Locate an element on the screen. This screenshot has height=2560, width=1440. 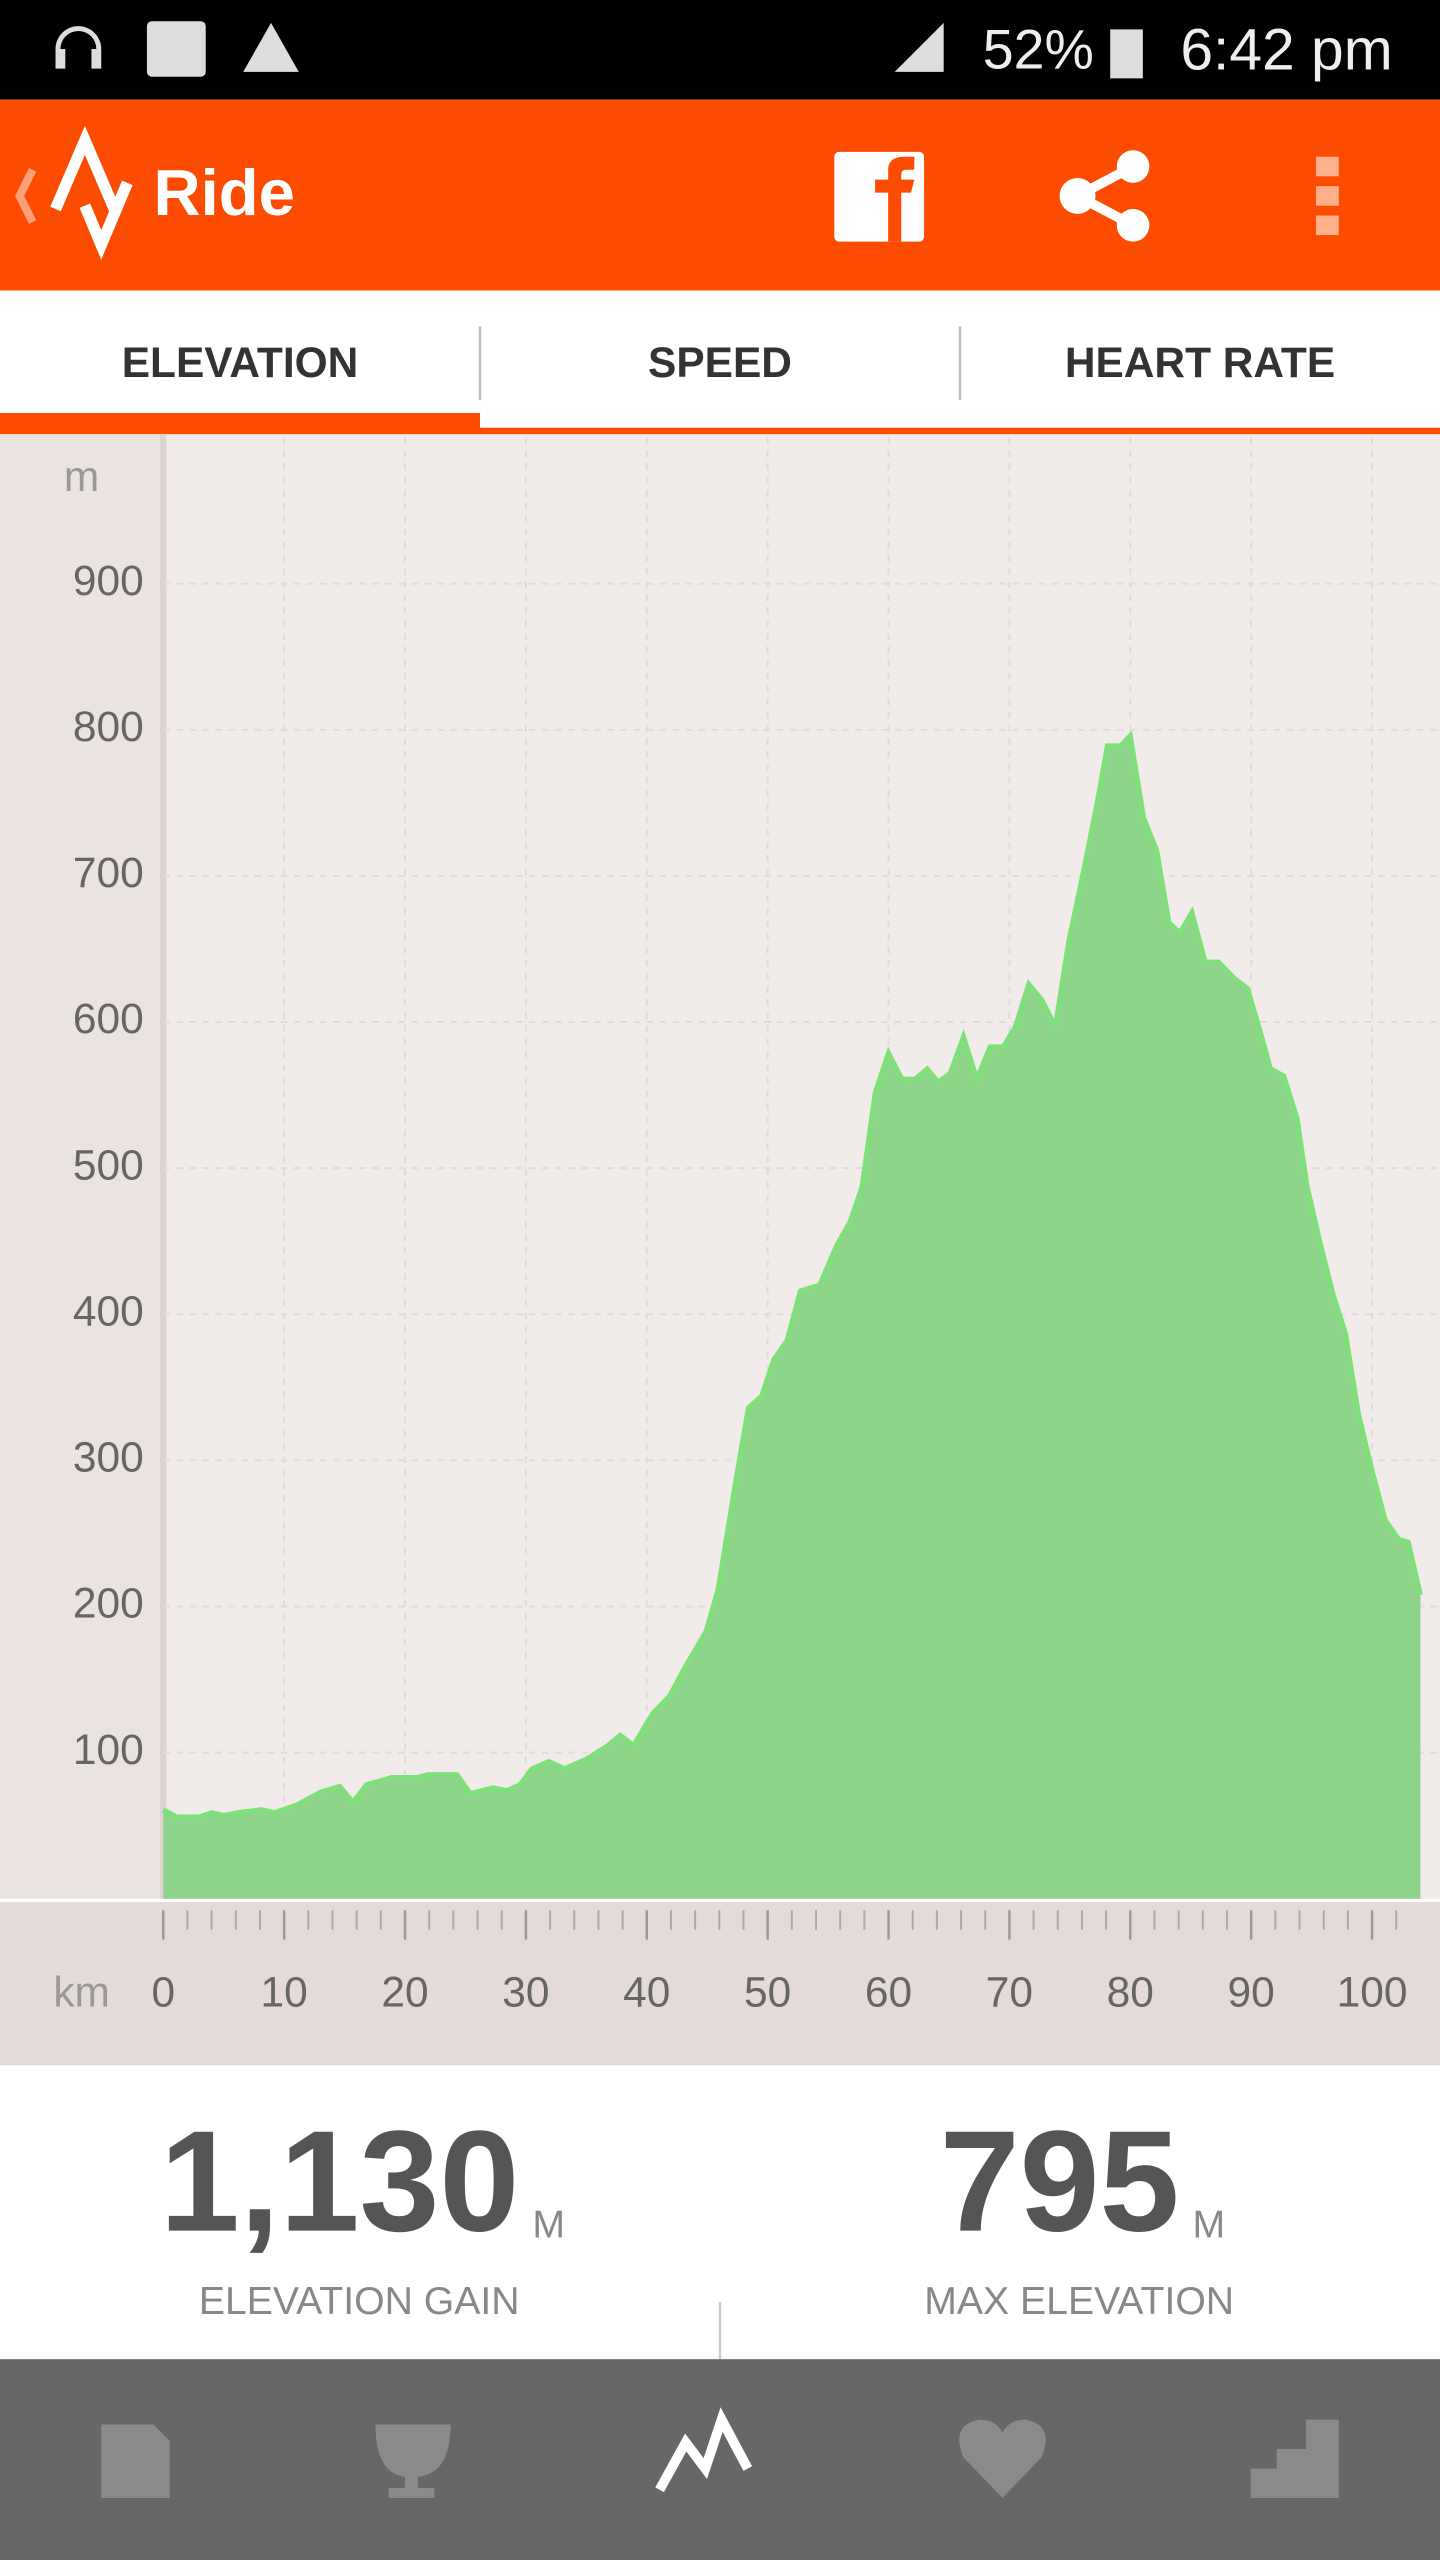
tab-bar is located at coordinates (720, 361).